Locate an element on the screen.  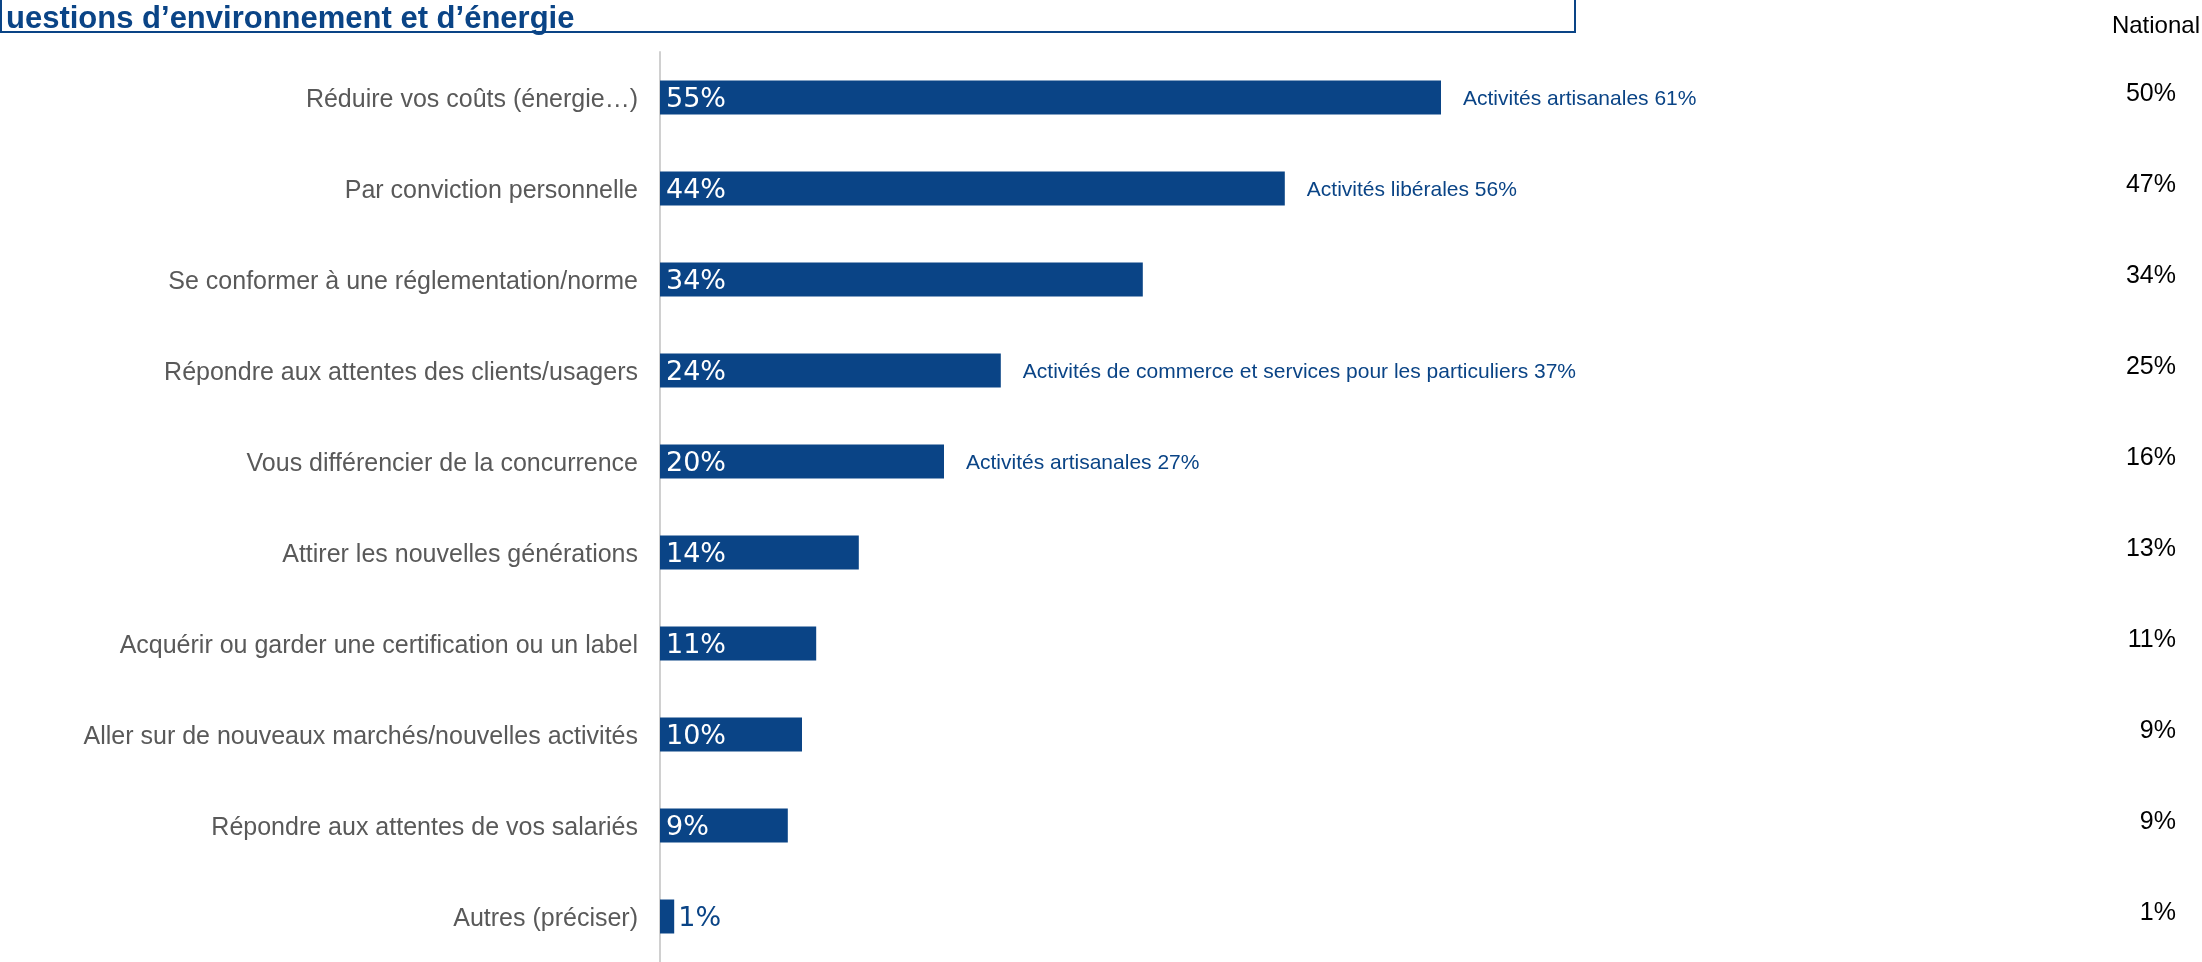
y-tick-label: Répondre aux attentes de vos salariés is located at coordinates (424, 825).